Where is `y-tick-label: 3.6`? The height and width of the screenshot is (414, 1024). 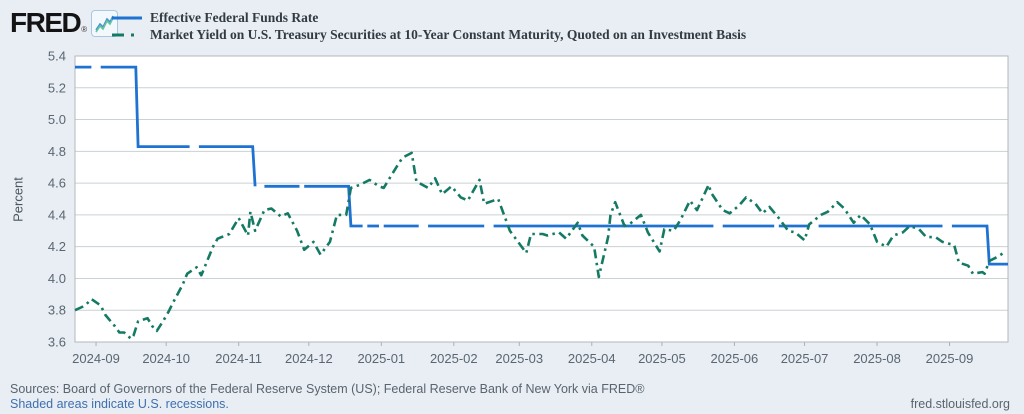
y-tick-label: 3.6 is located at coordinates (57, 342).